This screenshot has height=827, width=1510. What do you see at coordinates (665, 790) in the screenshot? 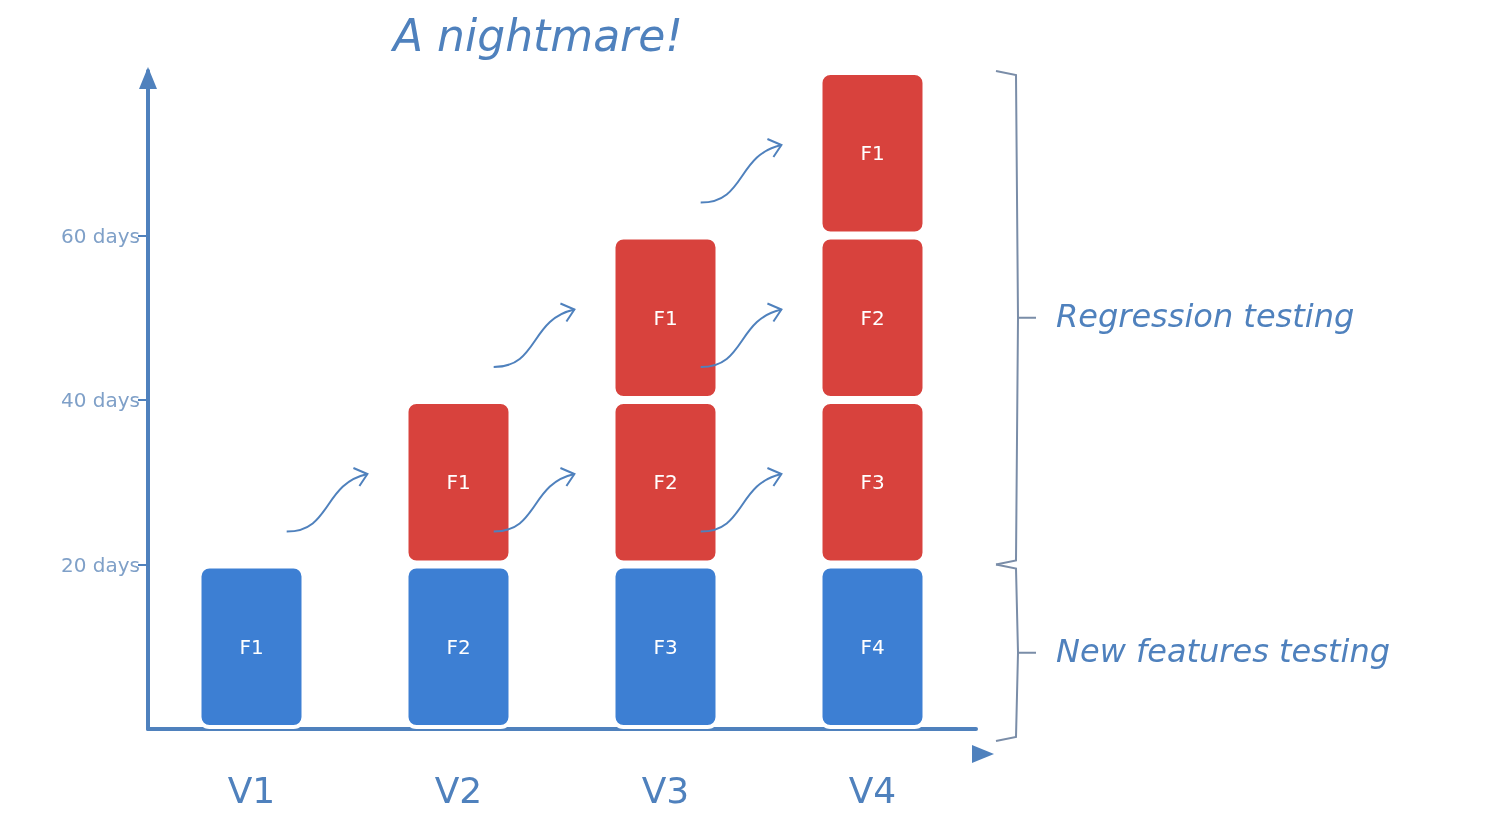
I see `x-tick-label: V3` at bounding box center [665, 790].